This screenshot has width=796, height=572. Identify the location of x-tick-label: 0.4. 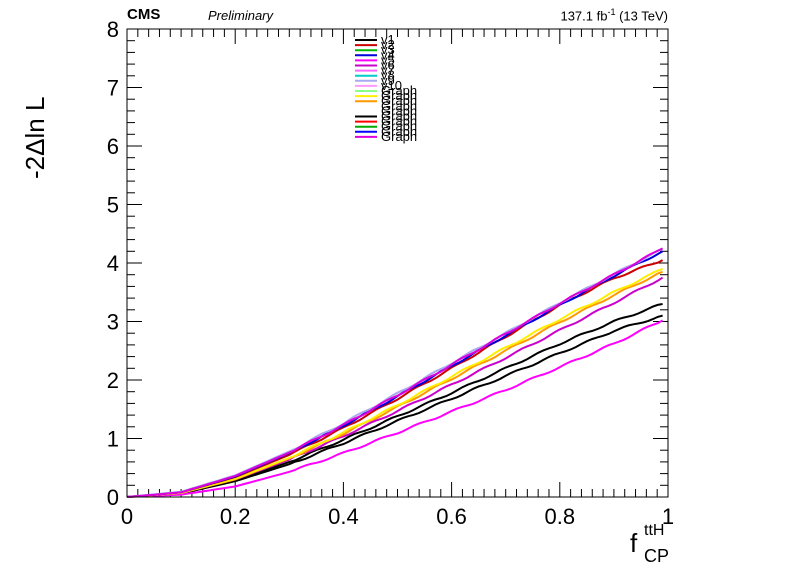
(343, 516).